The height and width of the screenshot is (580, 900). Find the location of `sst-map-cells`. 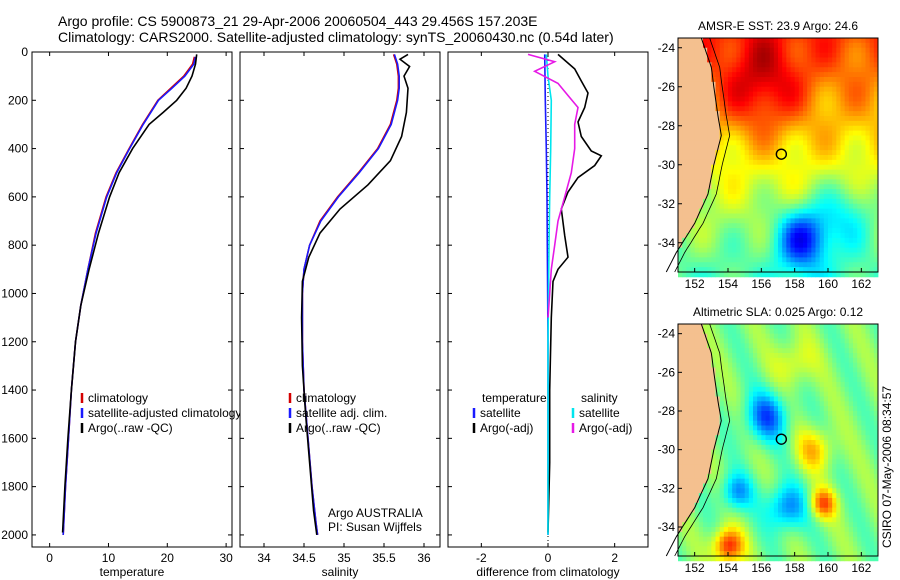

sst-map-cells is located at coordinates (778, 158).